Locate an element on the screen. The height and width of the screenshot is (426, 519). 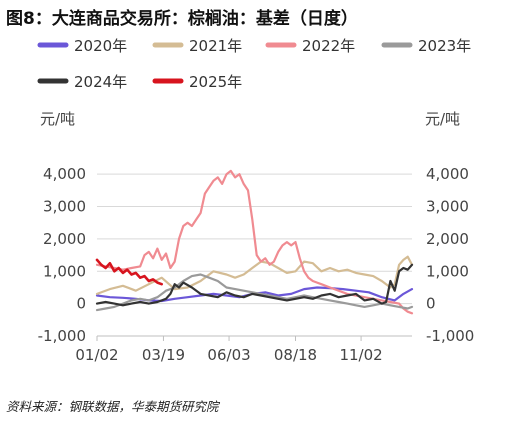
legend-item-2020: 2020年 is located at coordinates (82, 46).